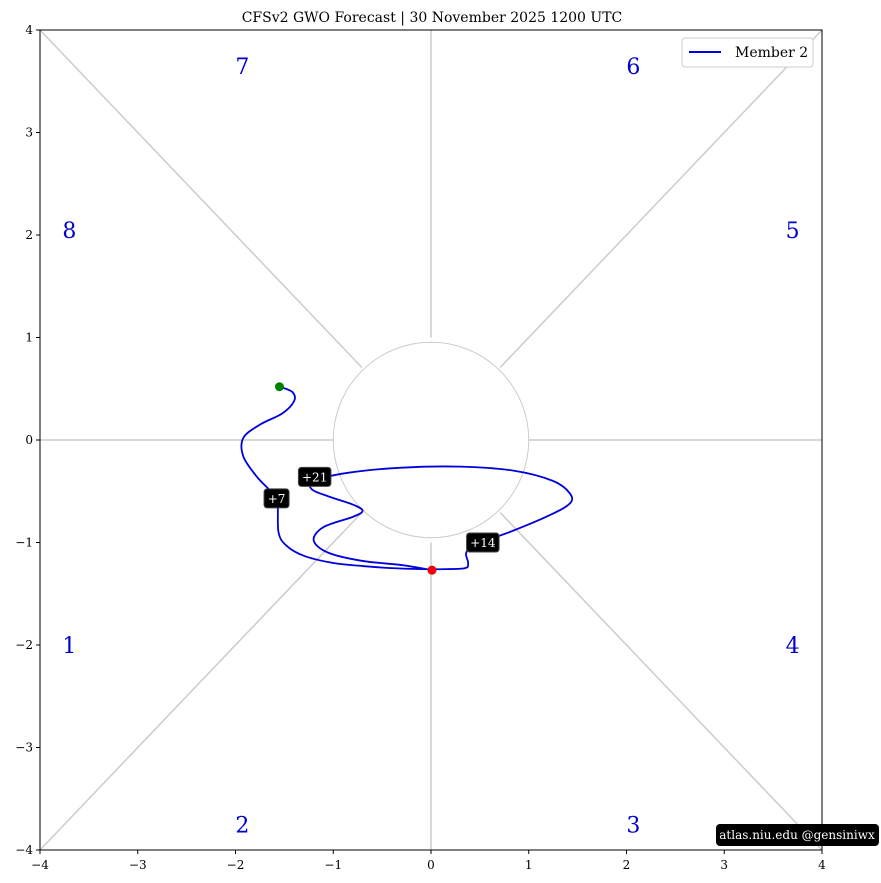 The image size is (881, 883). I want to click on y-tick-label: 4, so click(29, 30).